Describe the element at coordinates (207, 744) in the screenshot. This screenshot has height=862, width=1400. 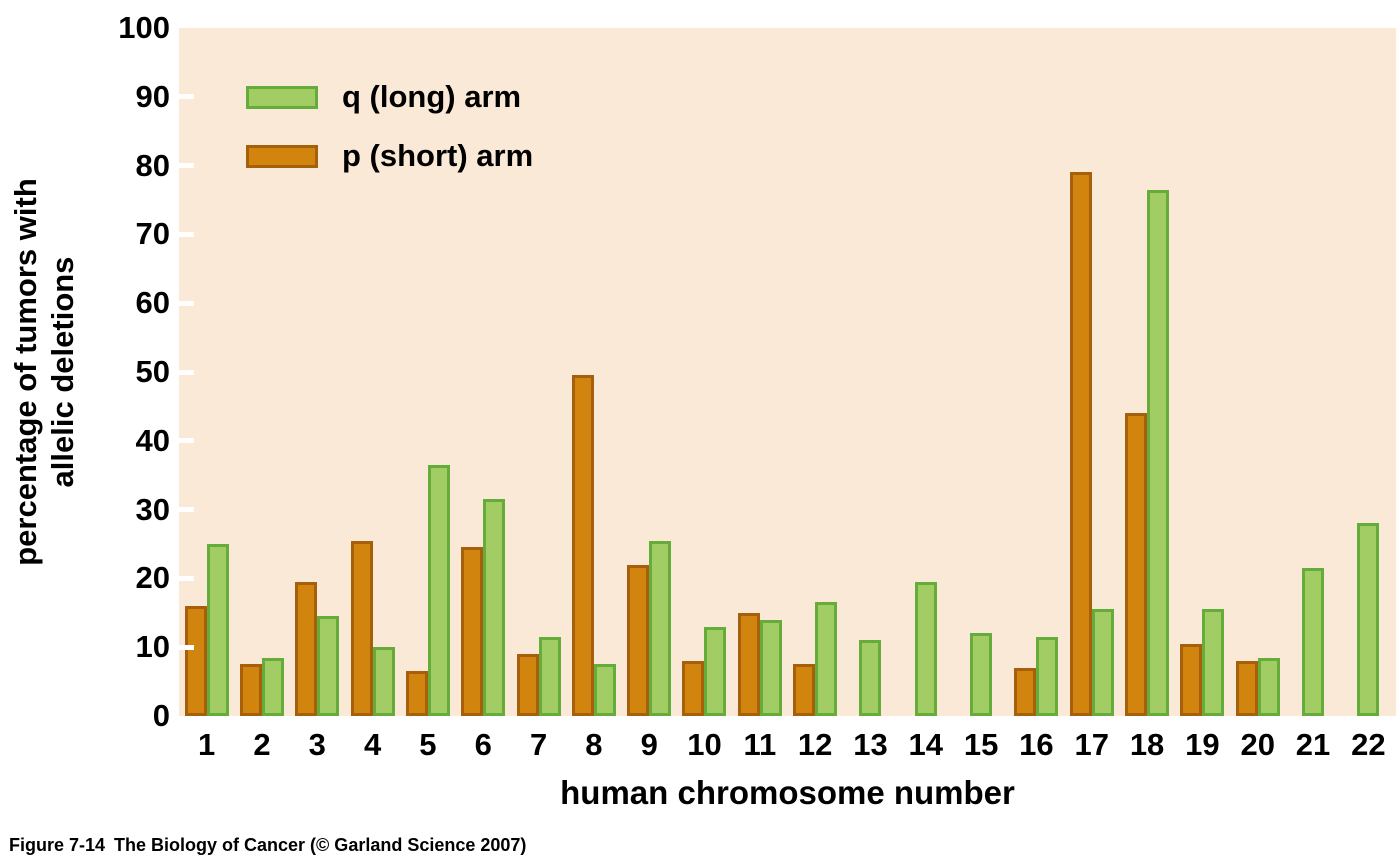
I see `x-category-label: 1` at that location.